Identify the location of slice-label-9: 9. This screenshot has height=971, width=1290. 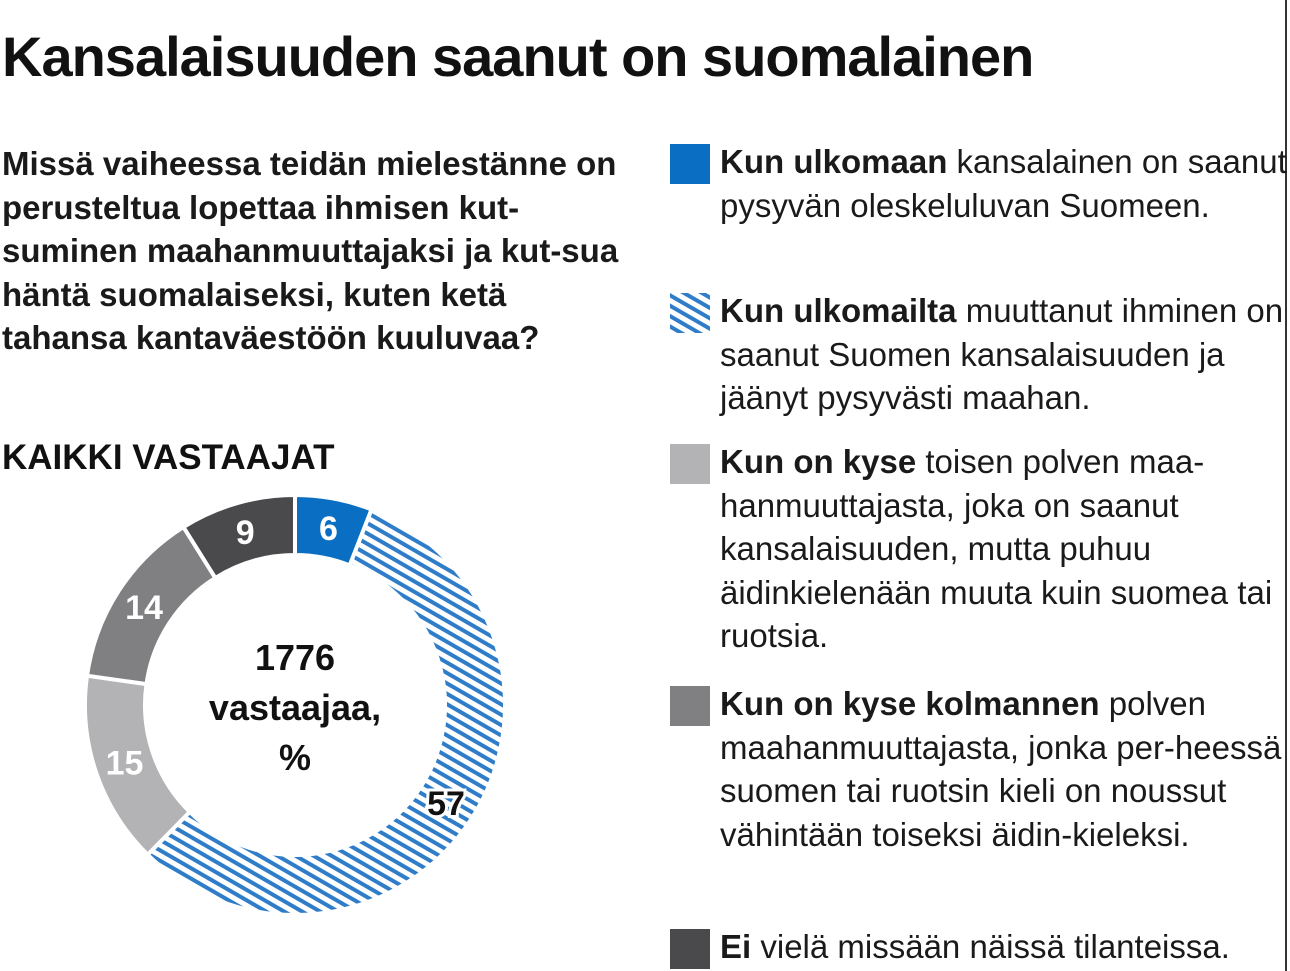
(245, 533).